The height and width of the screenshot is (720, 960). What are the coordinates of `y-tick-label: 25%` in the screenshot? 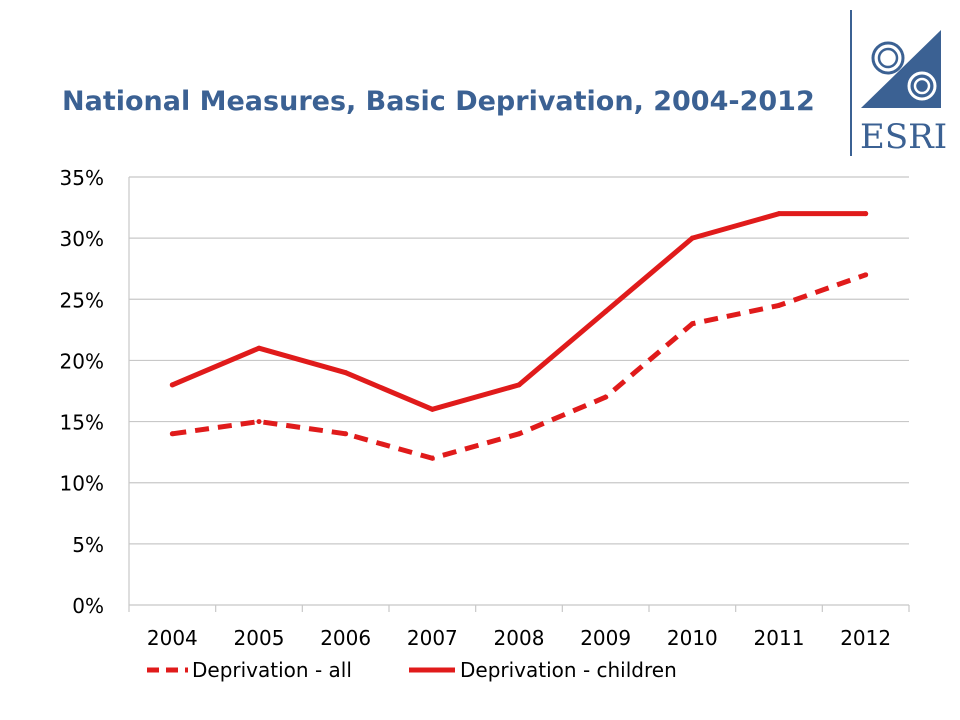 It's located at (82, 300).